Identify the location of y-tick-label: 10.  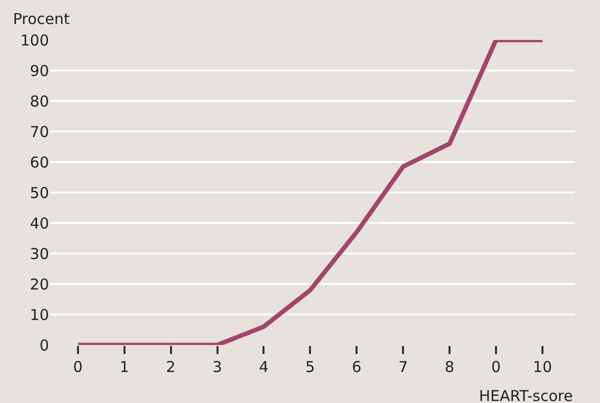
(39, 315).